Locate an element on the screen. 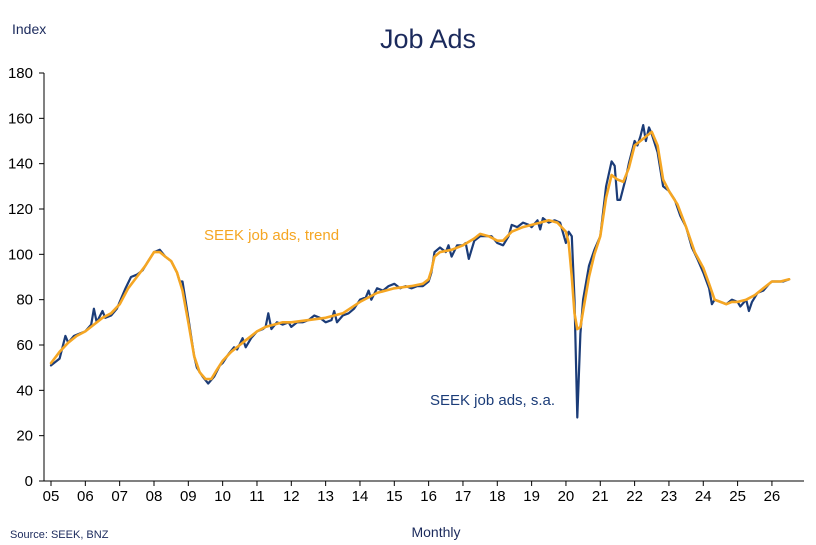 This screenshot has width=816, height=545. y-axis-label: Index is located at coordinates (29, 29).